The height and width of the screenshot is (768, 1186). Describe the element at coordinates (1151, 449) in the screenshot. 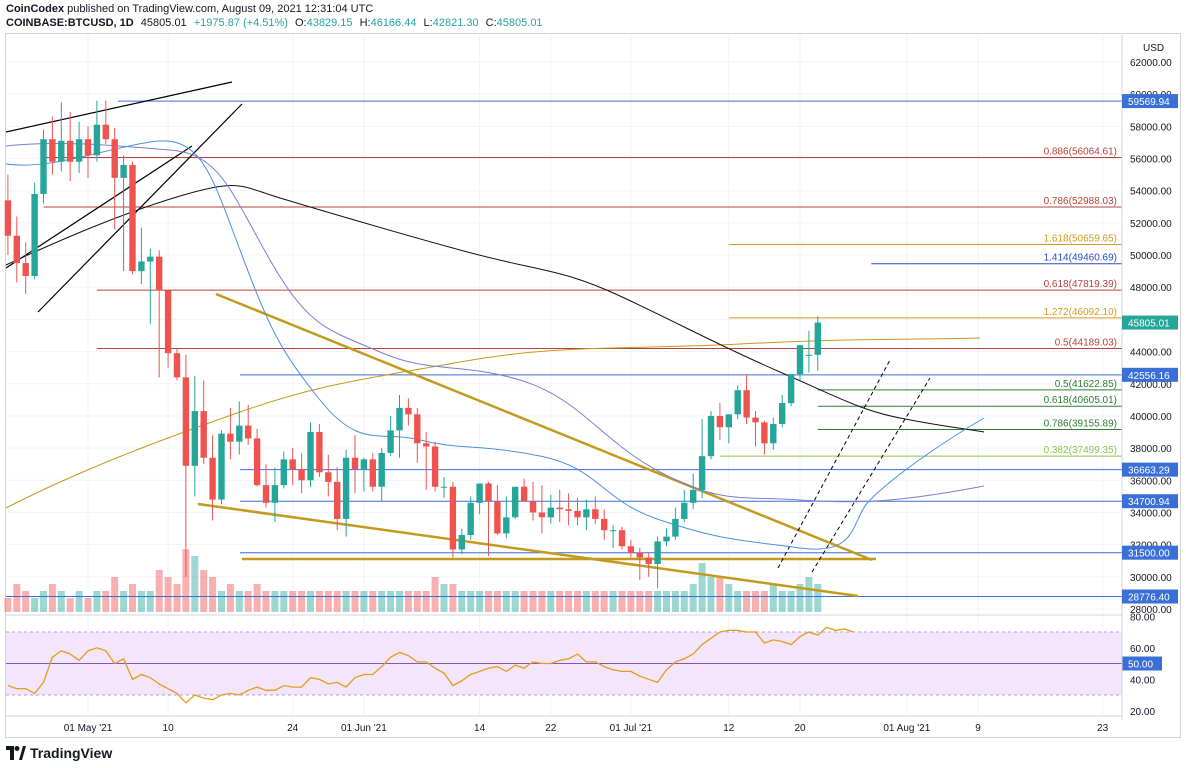

I see `y-tick-label: 38000.00` at that location.